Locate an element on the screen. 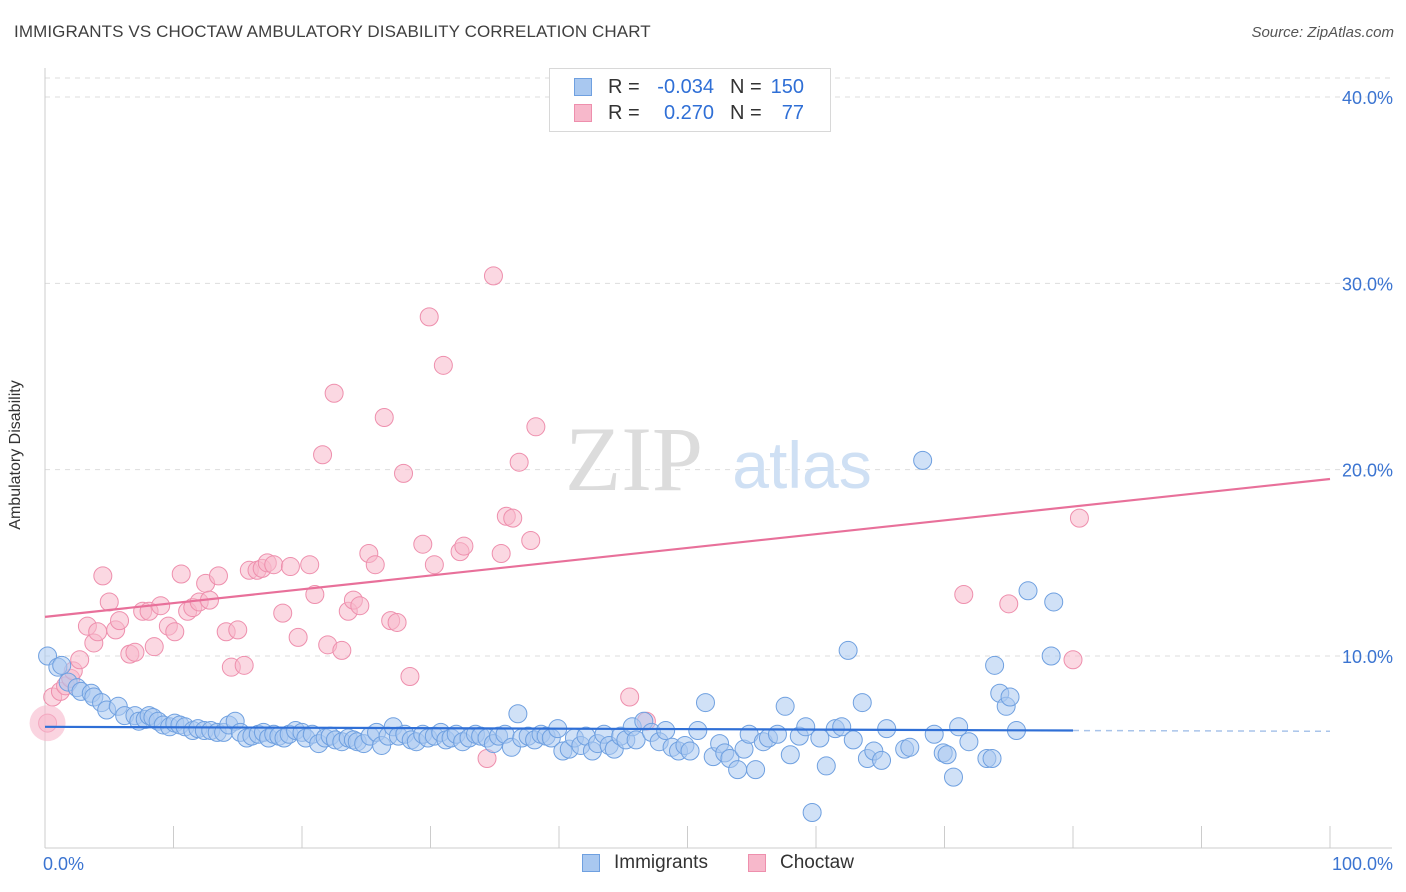 This screenshot has width=1406, height=892. y-tick-label: 40.0% is located at coordinates (1367, 98).